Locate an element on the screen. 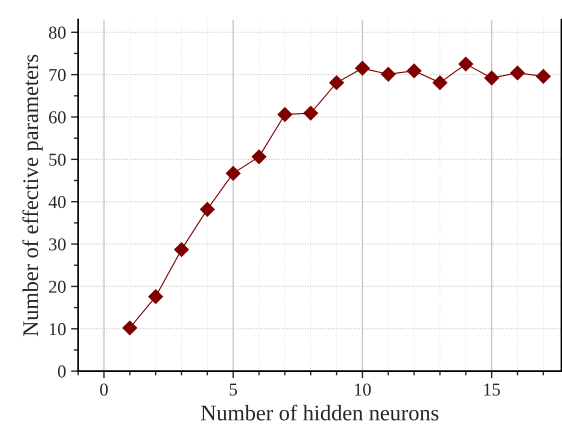  x-tick-label: 15 is located at coordinates (492, 390).